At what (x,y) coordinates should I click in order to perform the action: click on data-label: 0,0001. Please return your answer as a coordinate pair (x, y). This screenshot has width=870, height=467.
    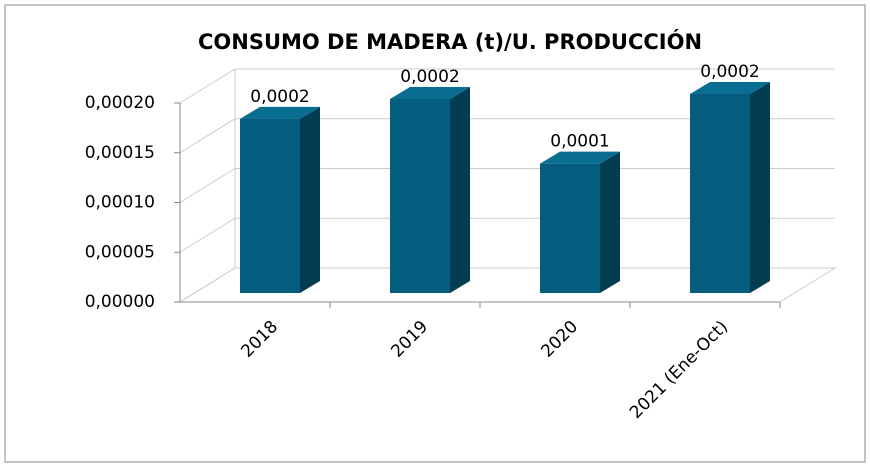
    Looking at the image, I should click on (579, 142).